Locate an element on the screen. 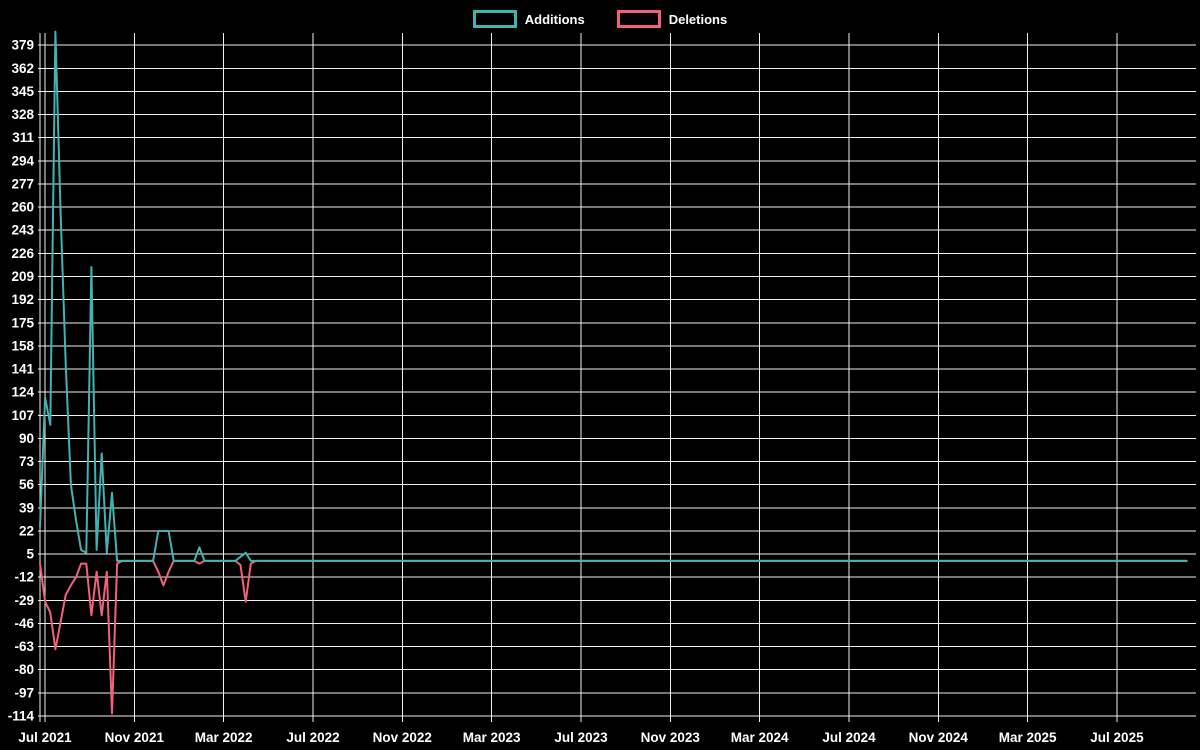 The height and width of the screenshot is (750, 1200). y-tick-label: 260 is located at coordinates (22, 207).